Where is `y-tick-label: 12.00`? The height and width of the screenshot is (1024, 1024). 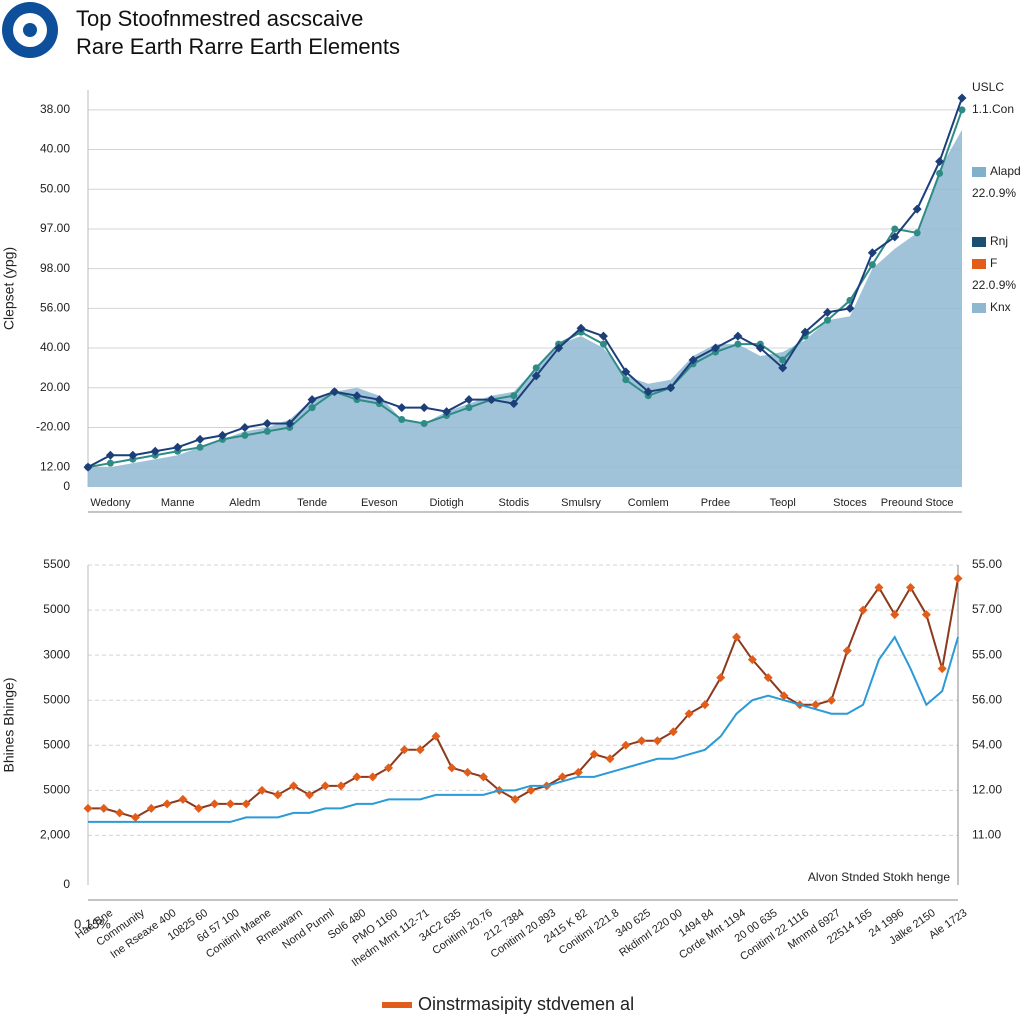 y-tick-label: 12.00 is located at coordinates (55, 466).